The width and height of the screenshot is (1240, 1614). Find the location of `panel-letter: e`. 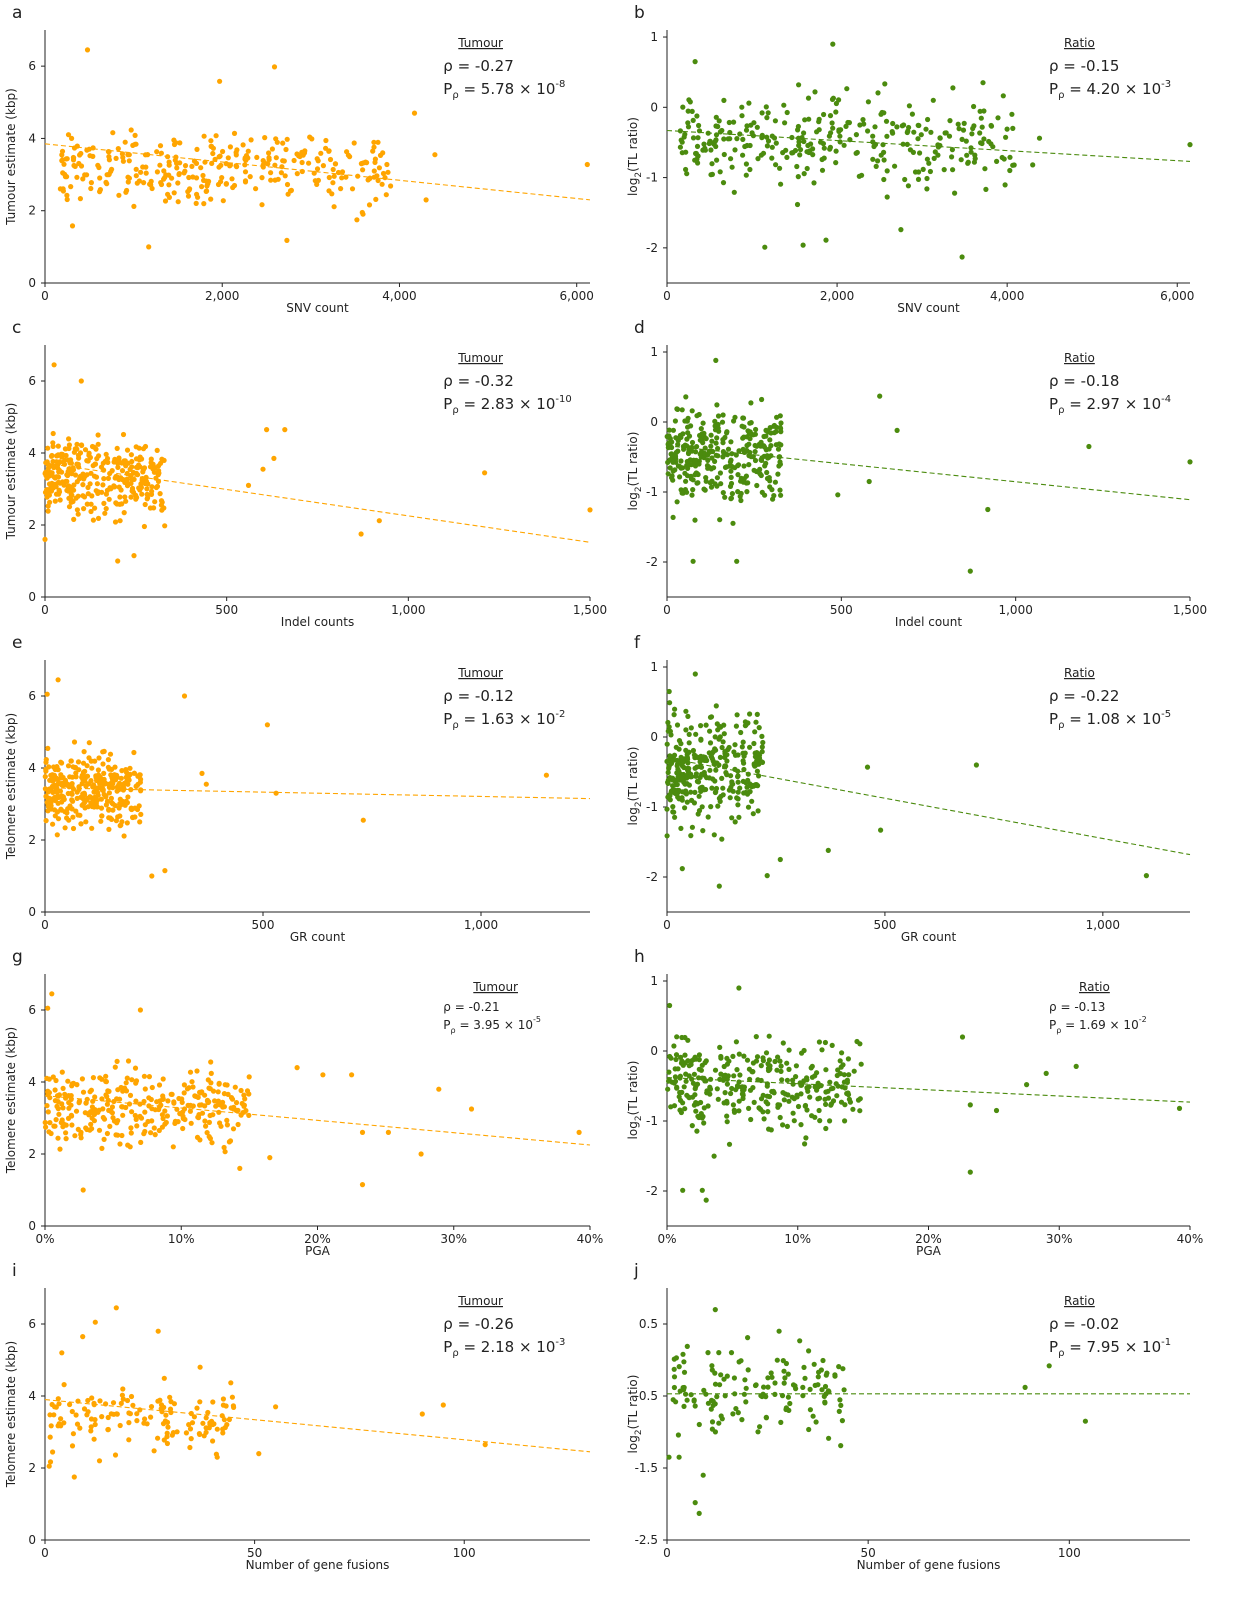

panel-letter: e is located at coordinates (17, 643).